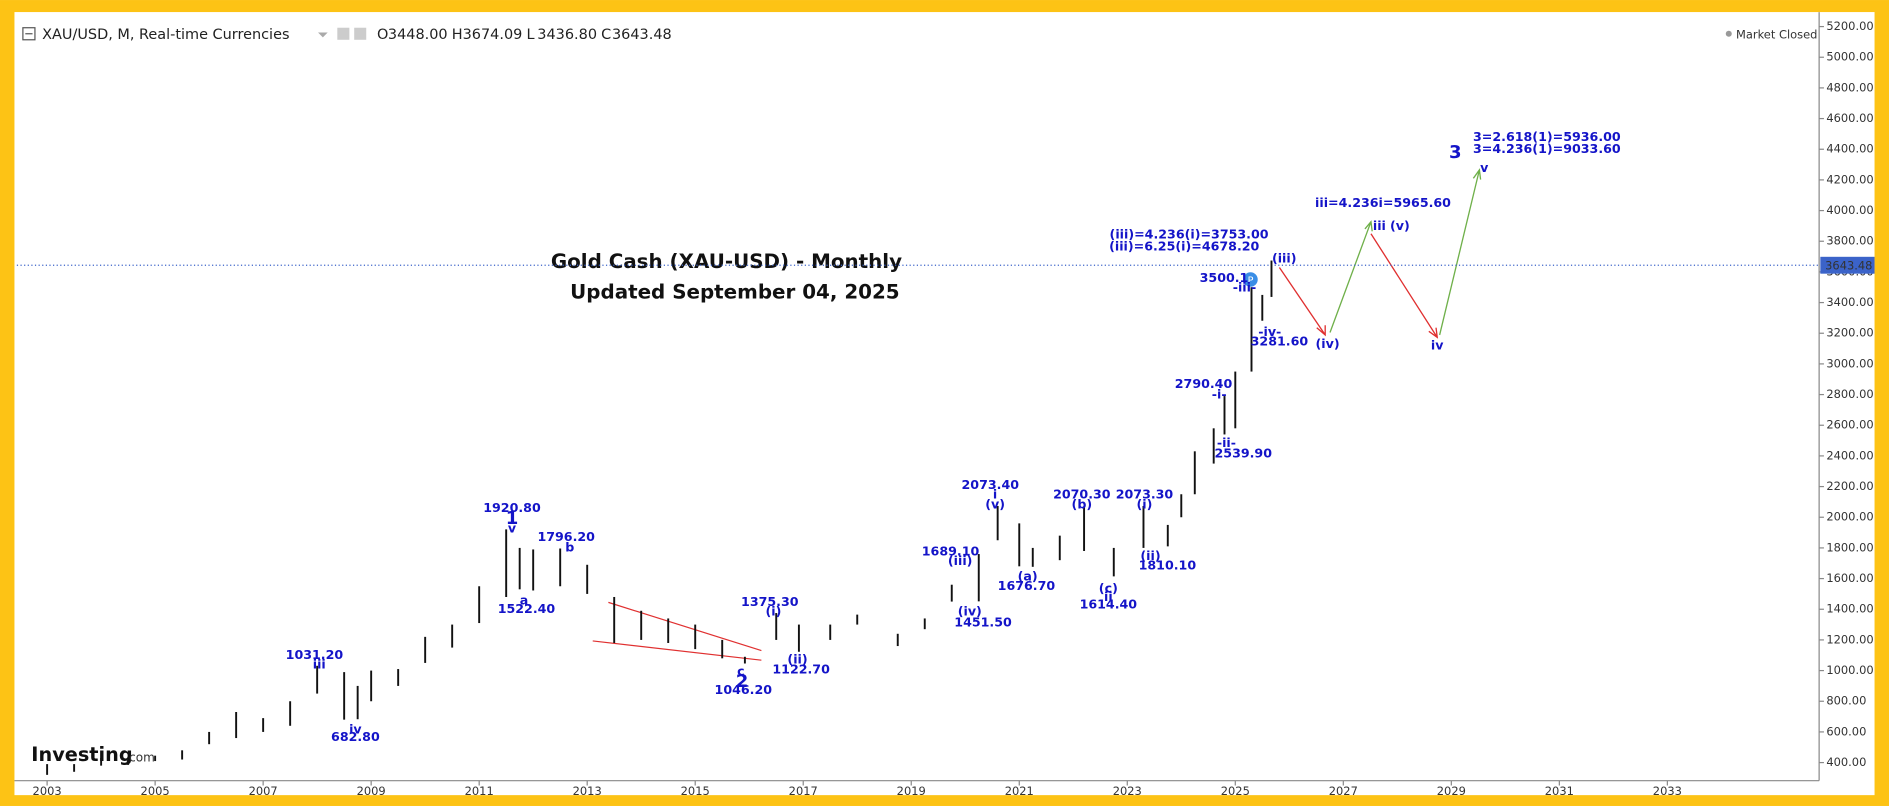  What do you see at coordinates (1849, 57) in the screenshot?
I see `y-tick-label: 5000.00` at bounding box center [1849, 57].